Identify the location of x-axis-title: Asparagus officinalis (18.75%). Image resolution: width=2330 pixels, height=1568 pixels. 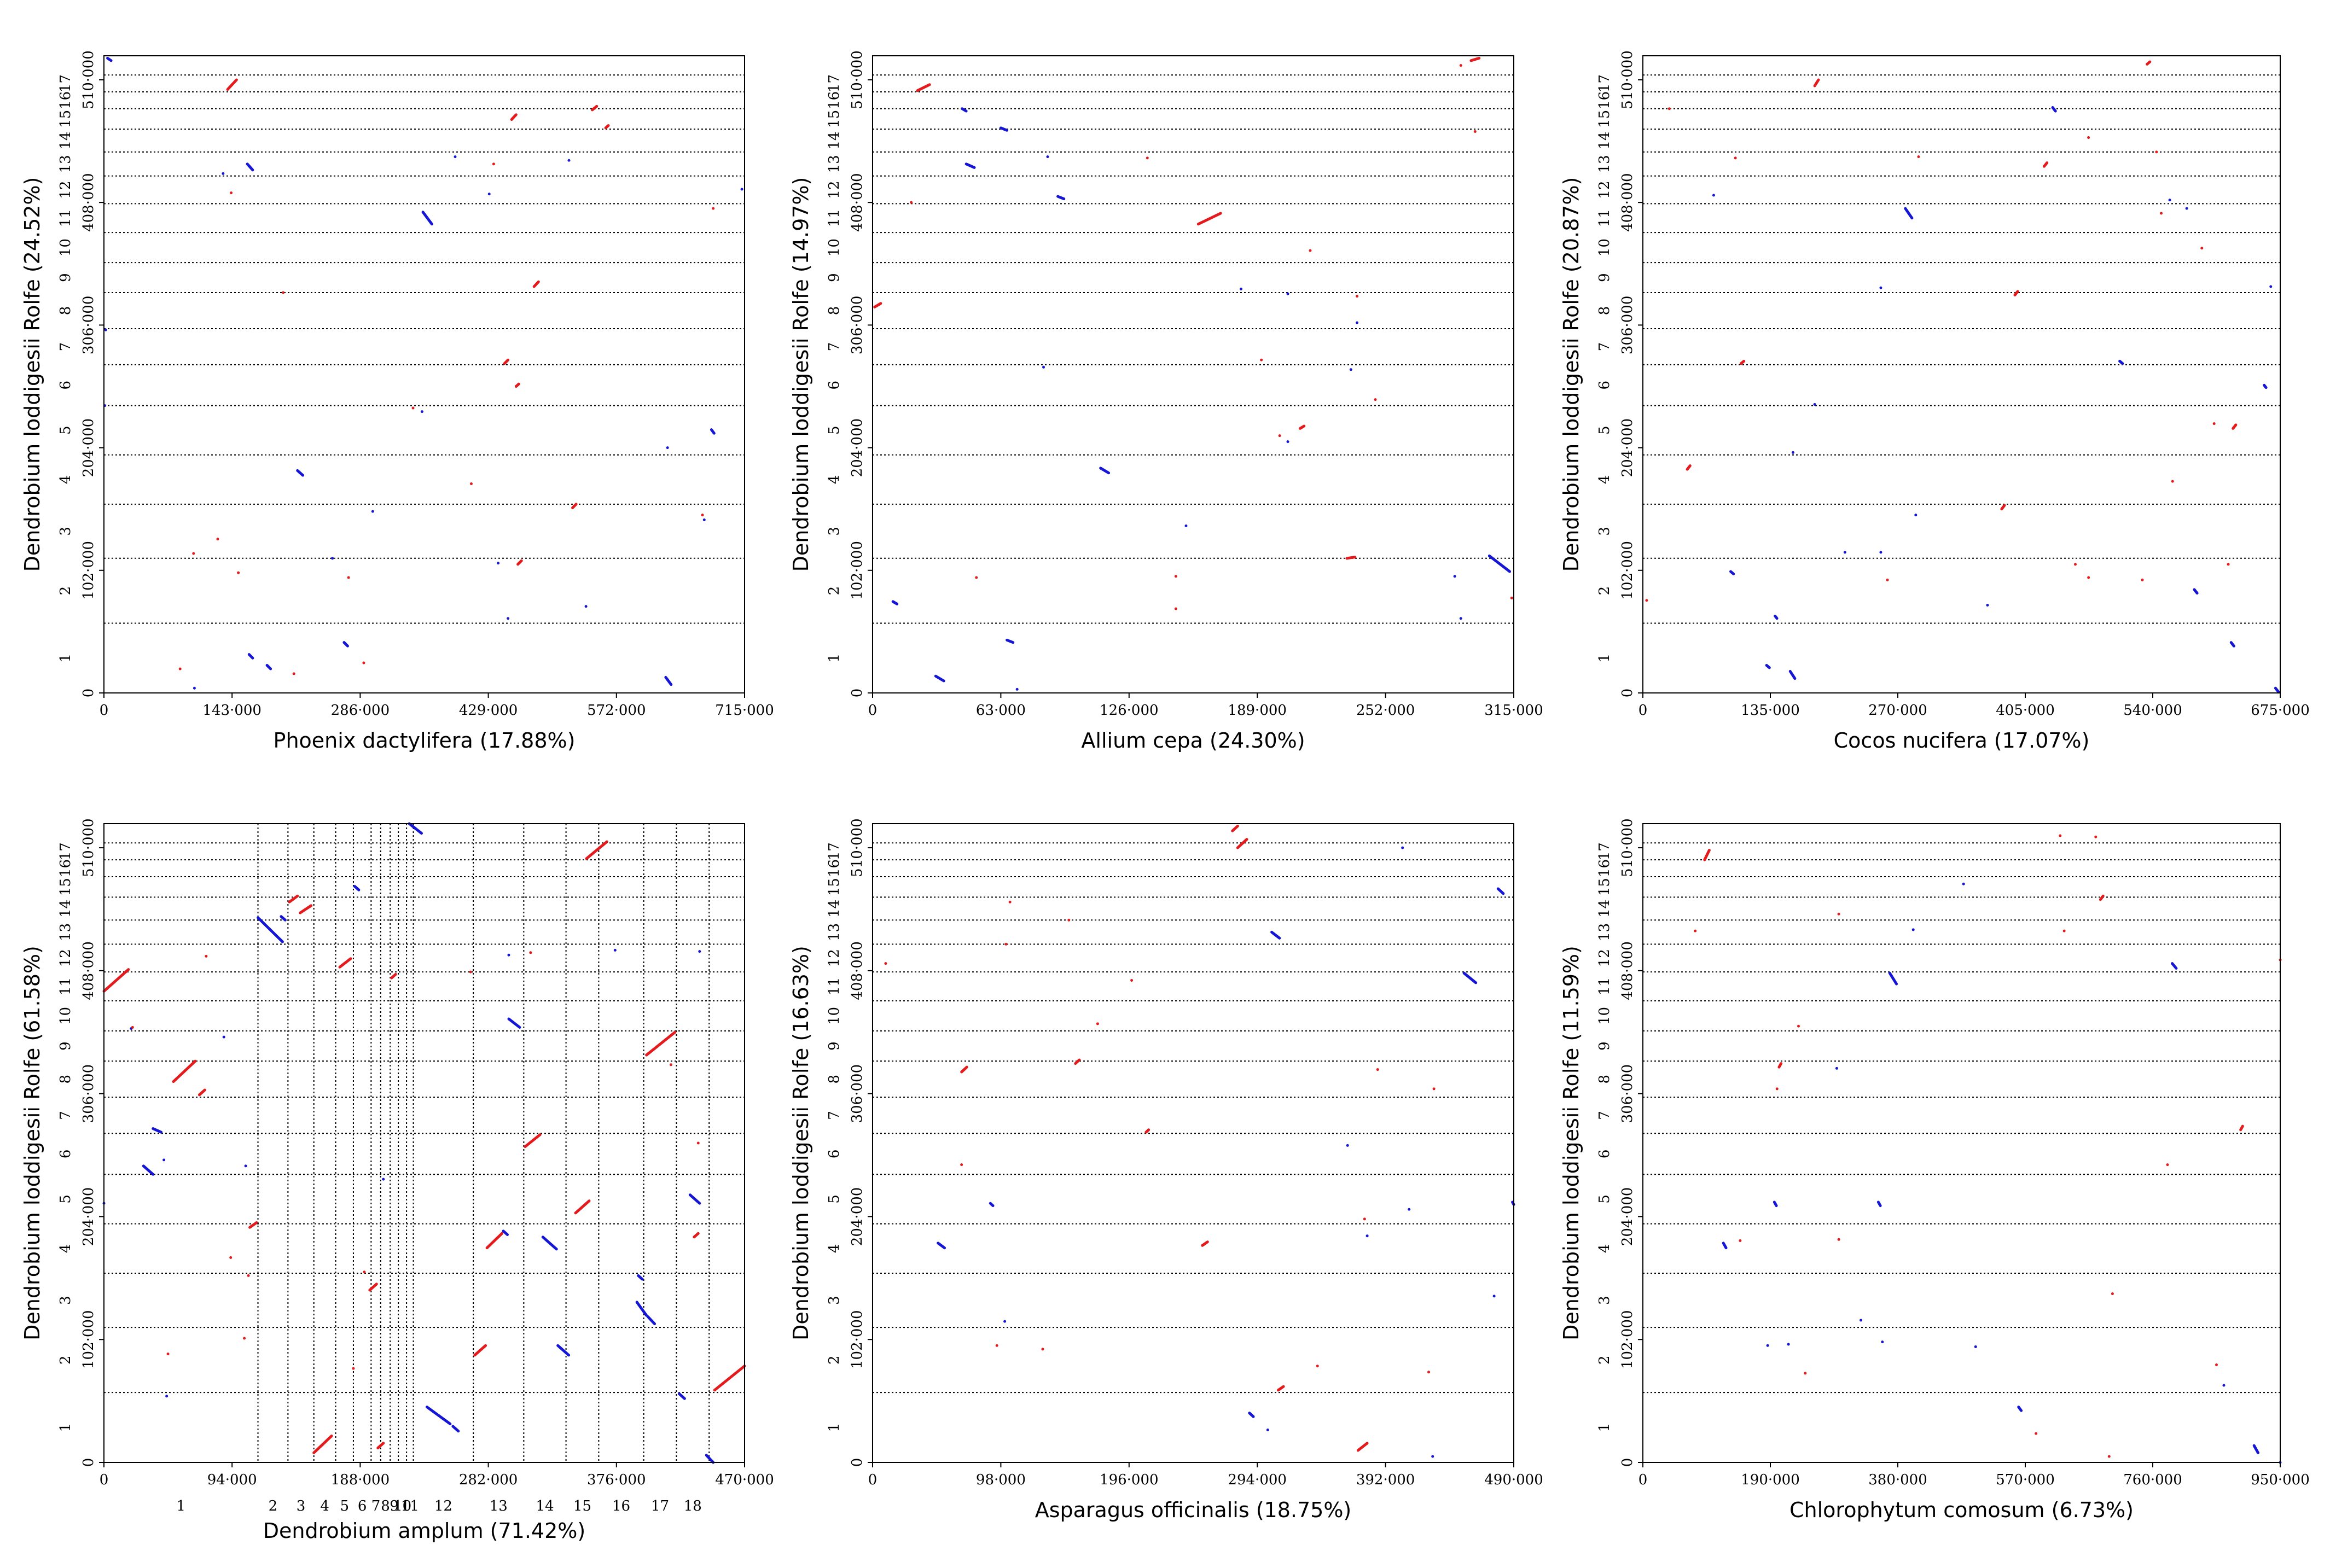
(1193, 1510).